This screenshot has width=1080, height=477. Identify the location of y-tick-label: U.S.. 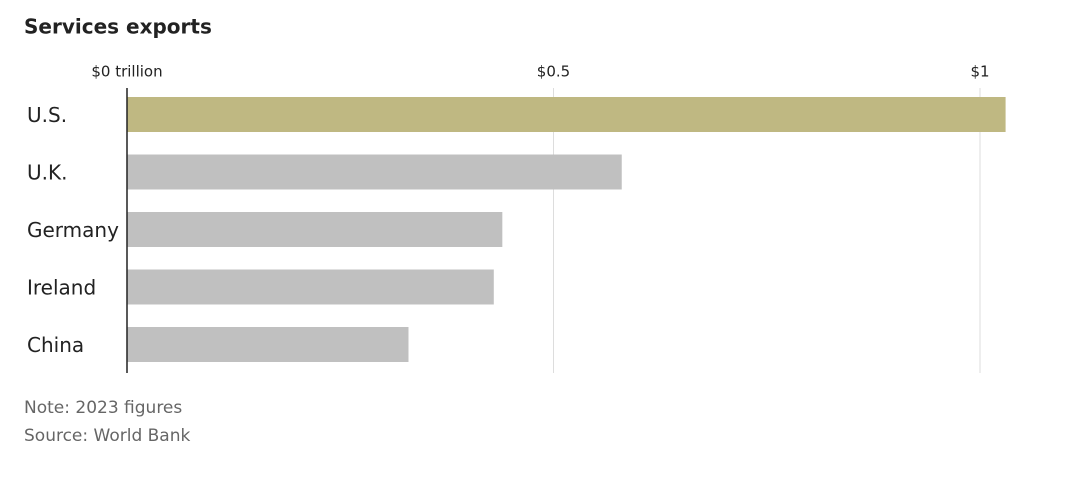
(47, 115).